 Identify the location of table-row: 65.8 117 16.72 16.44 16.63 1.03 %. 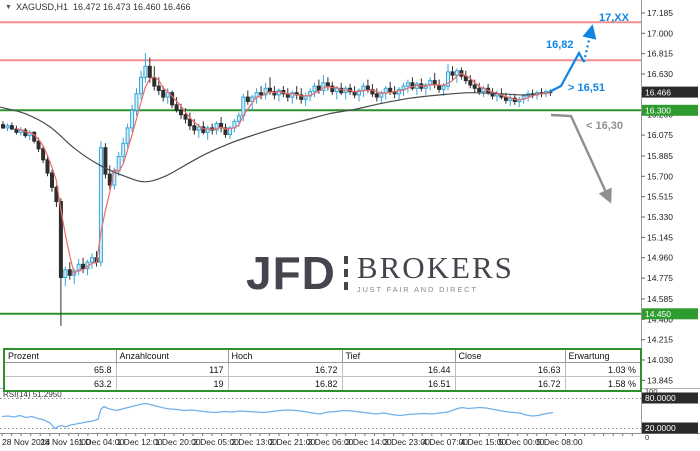
(322, 369).